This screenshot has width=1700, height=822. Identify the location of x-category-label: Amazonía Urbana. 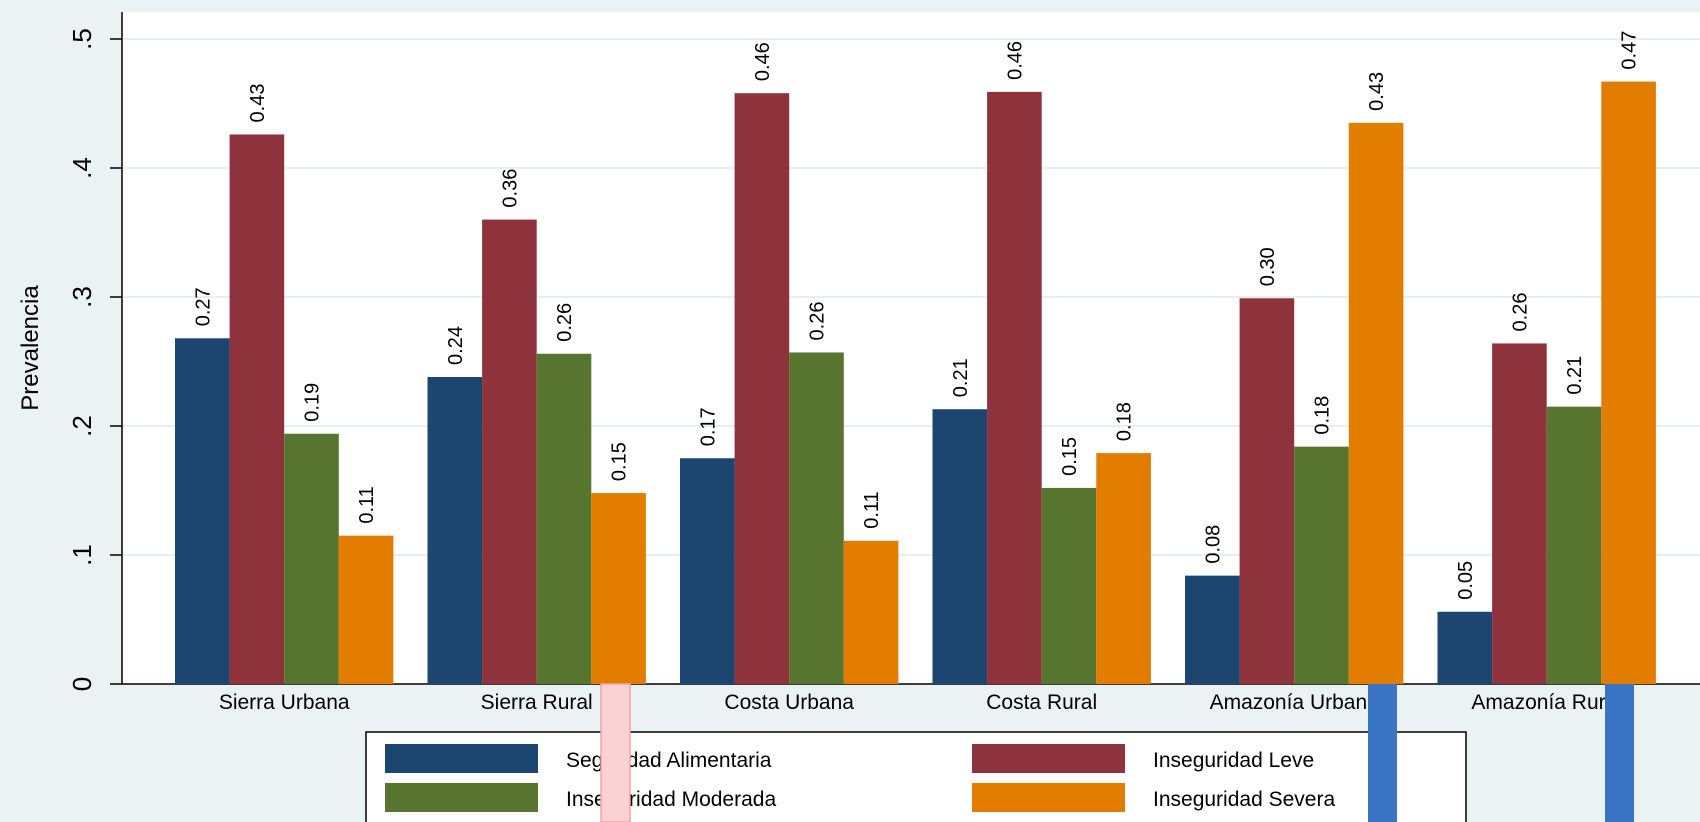
(1295, 702).